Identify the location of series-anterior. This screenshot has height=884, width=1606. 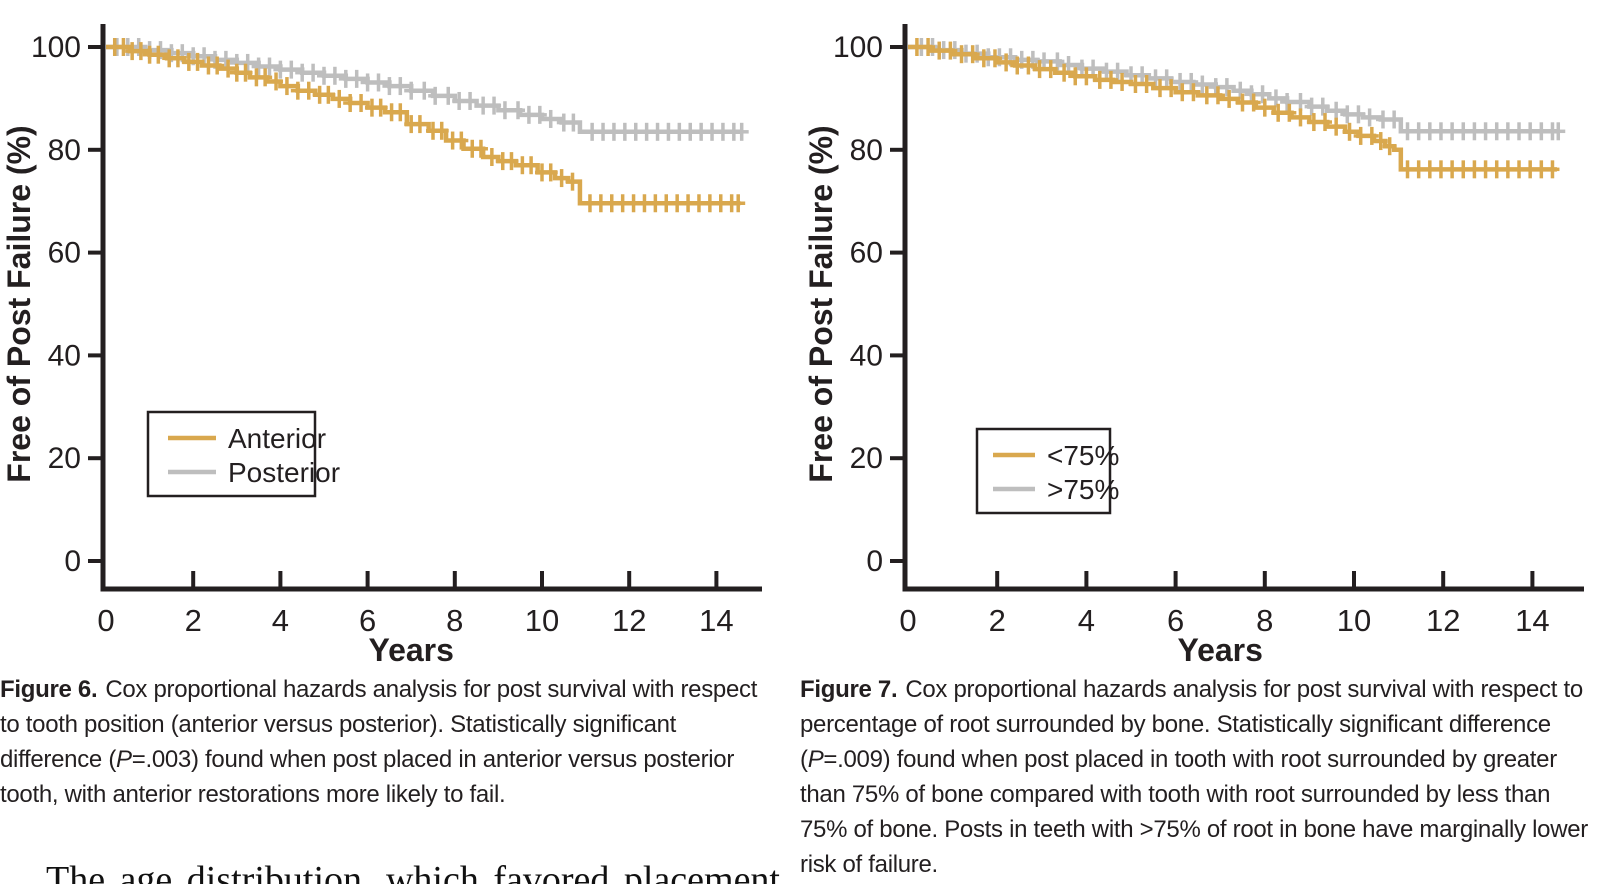
(426, 125).